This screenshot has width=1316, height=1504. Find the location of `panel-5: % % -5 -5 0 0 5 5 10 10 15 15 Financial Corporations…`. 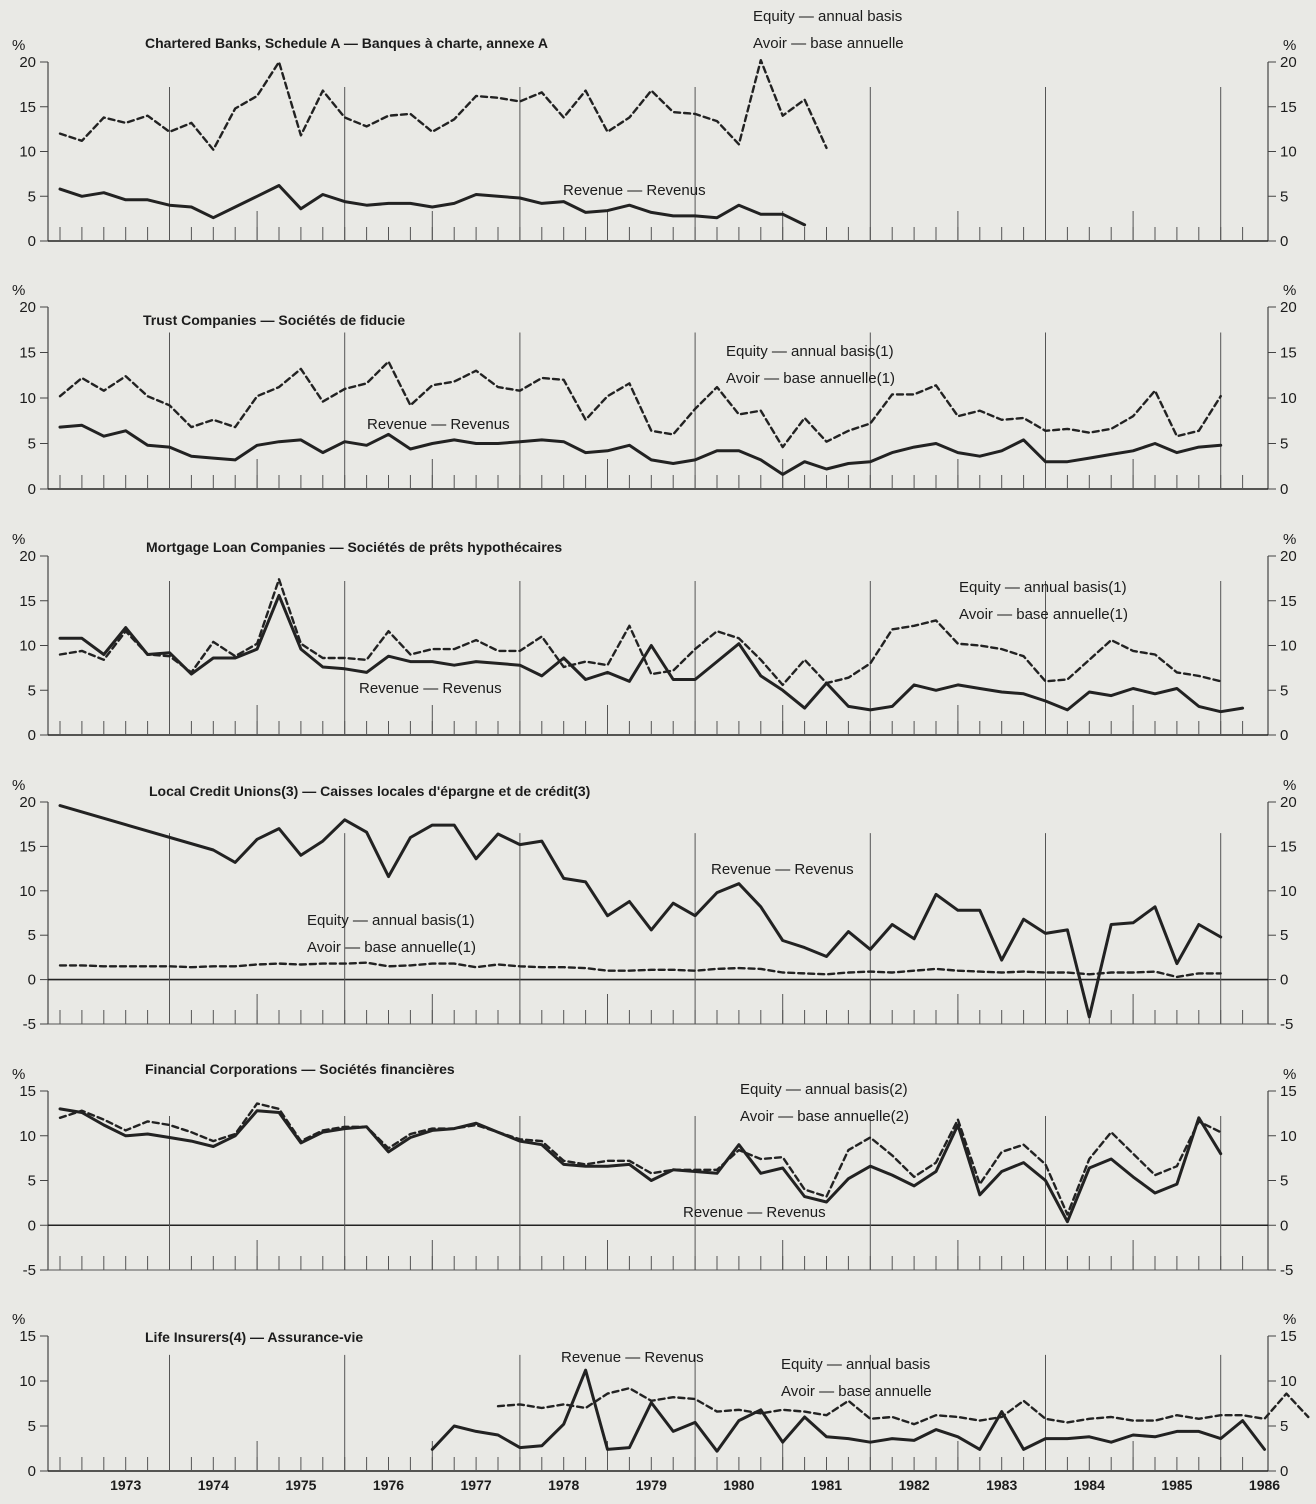

panel-5: % % -5 -5 0 0 5 5 10 10 15 15 Financial Corporations… is located at coordinates (654, 1170).